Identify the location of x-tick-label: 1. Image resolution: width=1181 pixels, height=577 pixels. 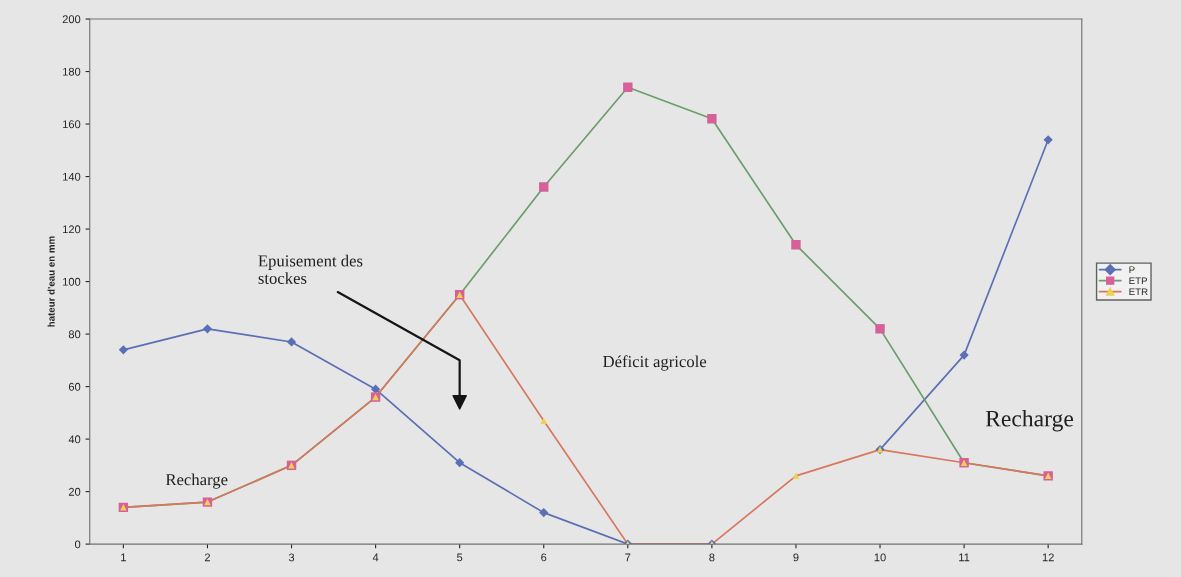
(123, 557).